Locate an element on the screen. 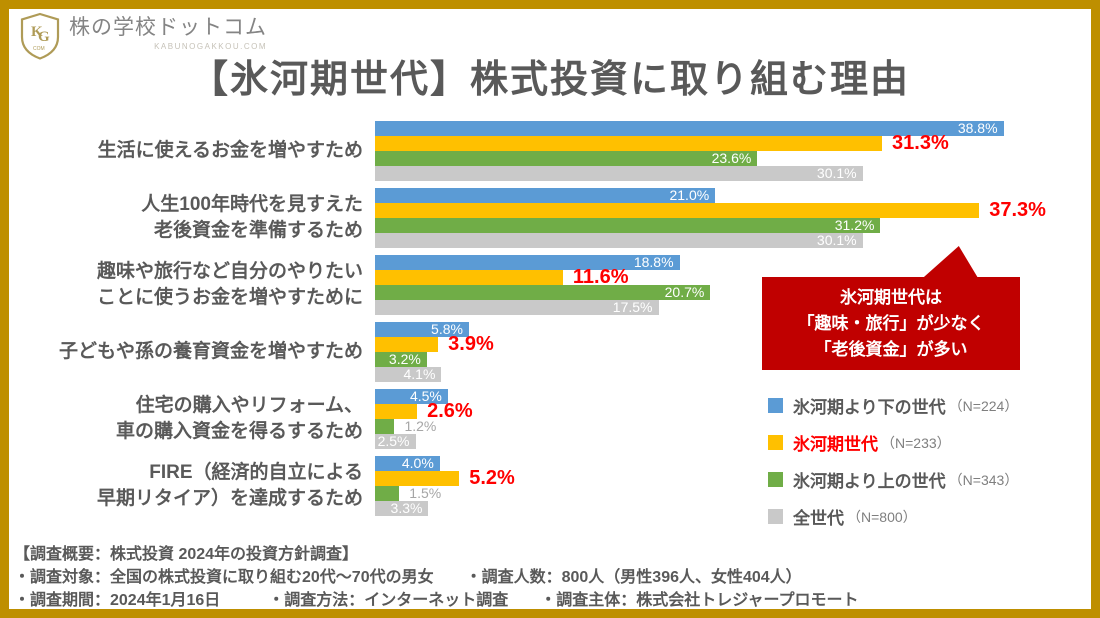 The height and width of the screenshot is (618, 1100). legend-label: 全世代 is located at coordinates (818, 518).